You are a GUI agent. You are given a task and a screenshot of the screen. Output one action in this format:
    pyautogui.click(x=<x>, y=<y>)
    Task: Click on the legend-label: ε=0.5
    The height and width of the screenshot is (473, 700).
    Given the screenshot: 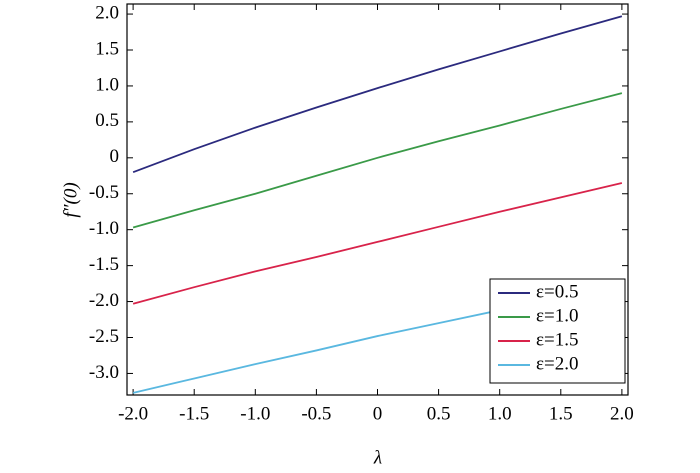 What is the action you would take?
    pyautogui.click(x=557, y=291)
    